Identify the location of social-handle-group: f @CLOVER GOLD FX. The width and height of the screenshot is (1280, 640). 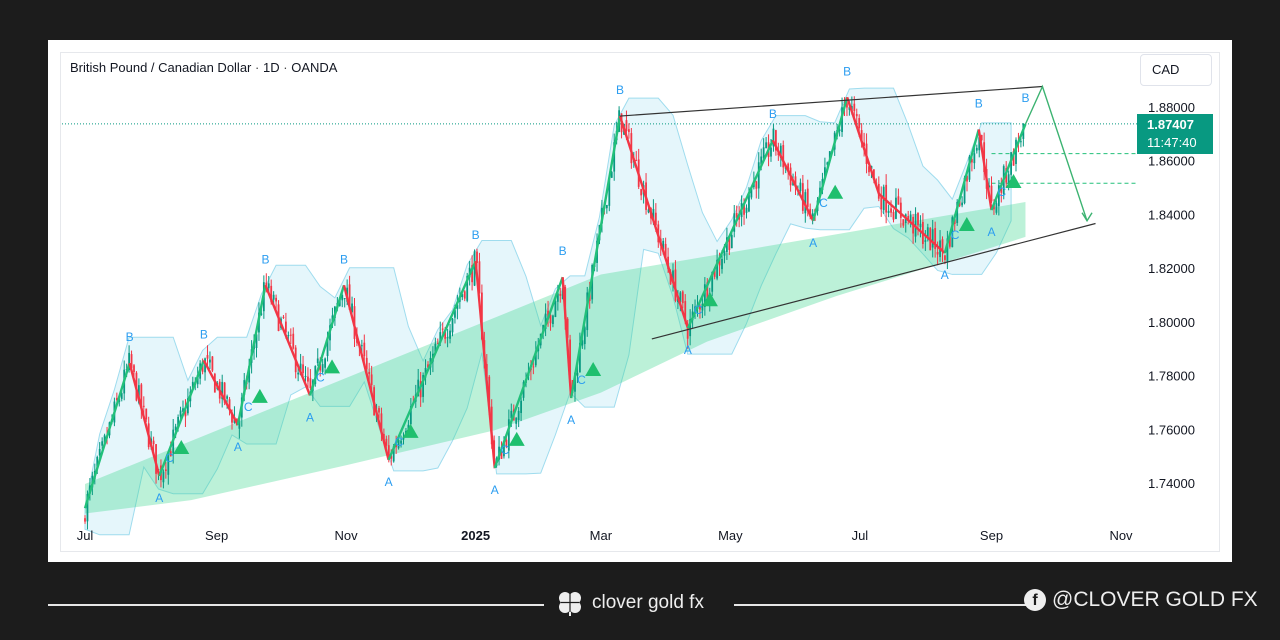
(1141, 600).